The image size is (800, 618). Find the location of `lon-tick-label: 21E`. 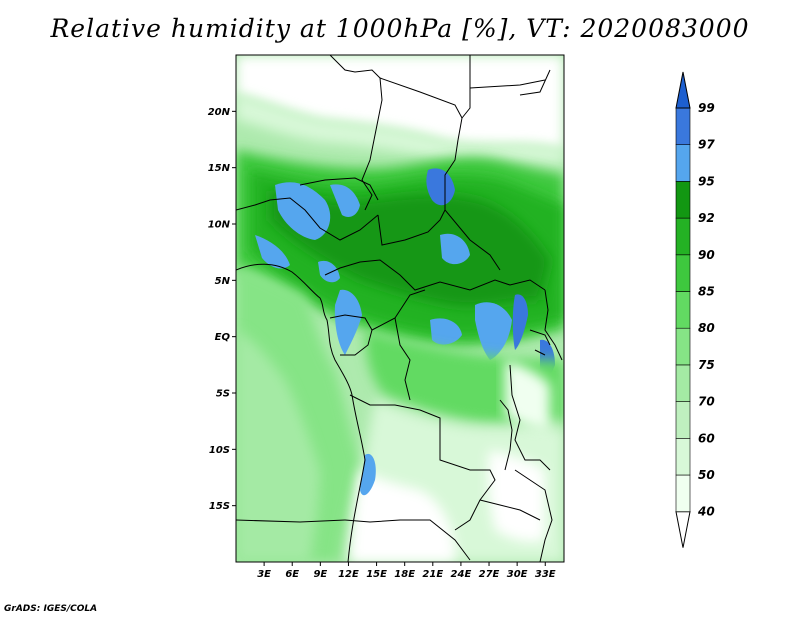

lon-tick-label: 21E is located at coordinates (432, 574).